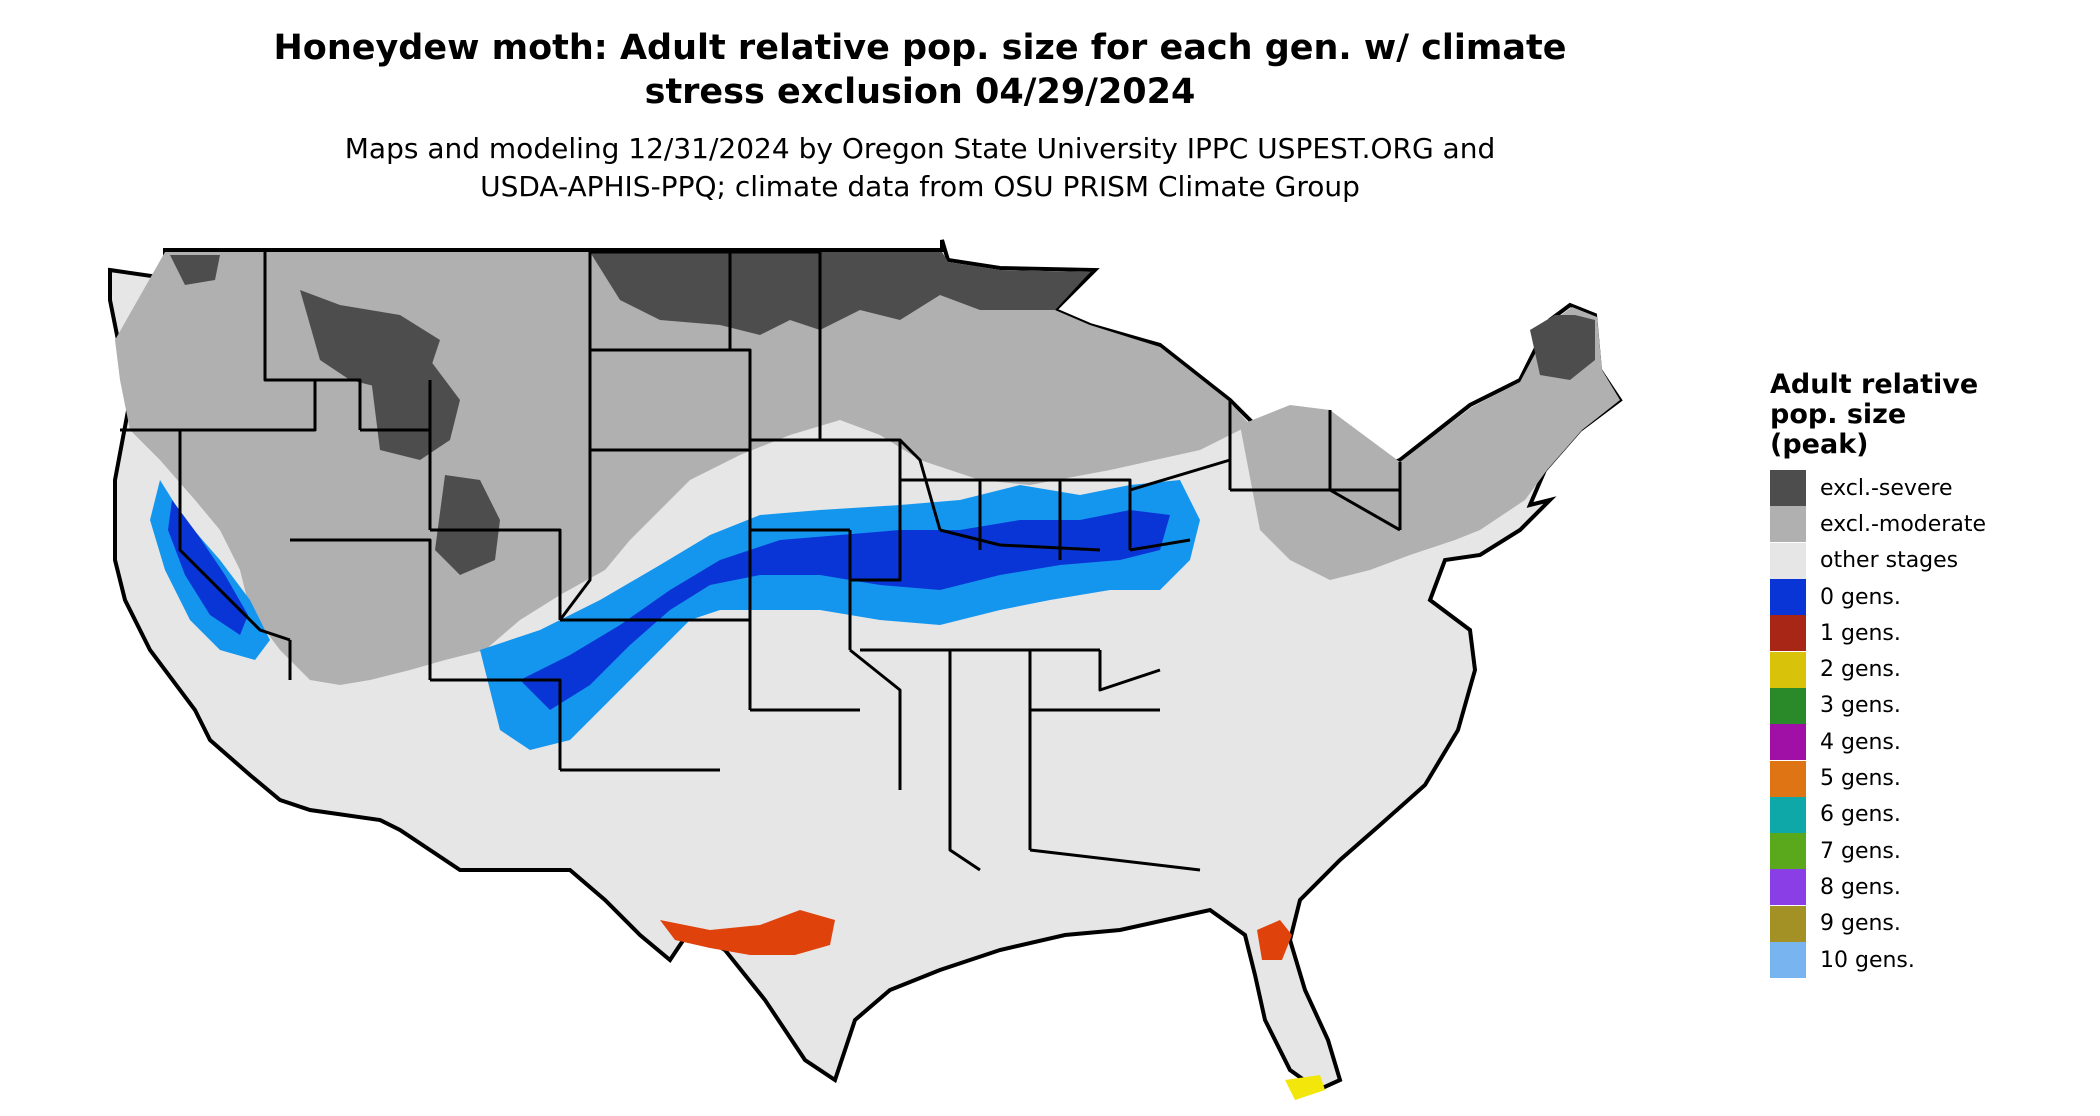 This screenshot has height=1116, width=2100. Describe the element at coordinates (1562, 347) in the screenshot. I see `excl-severe-maine` at that location.